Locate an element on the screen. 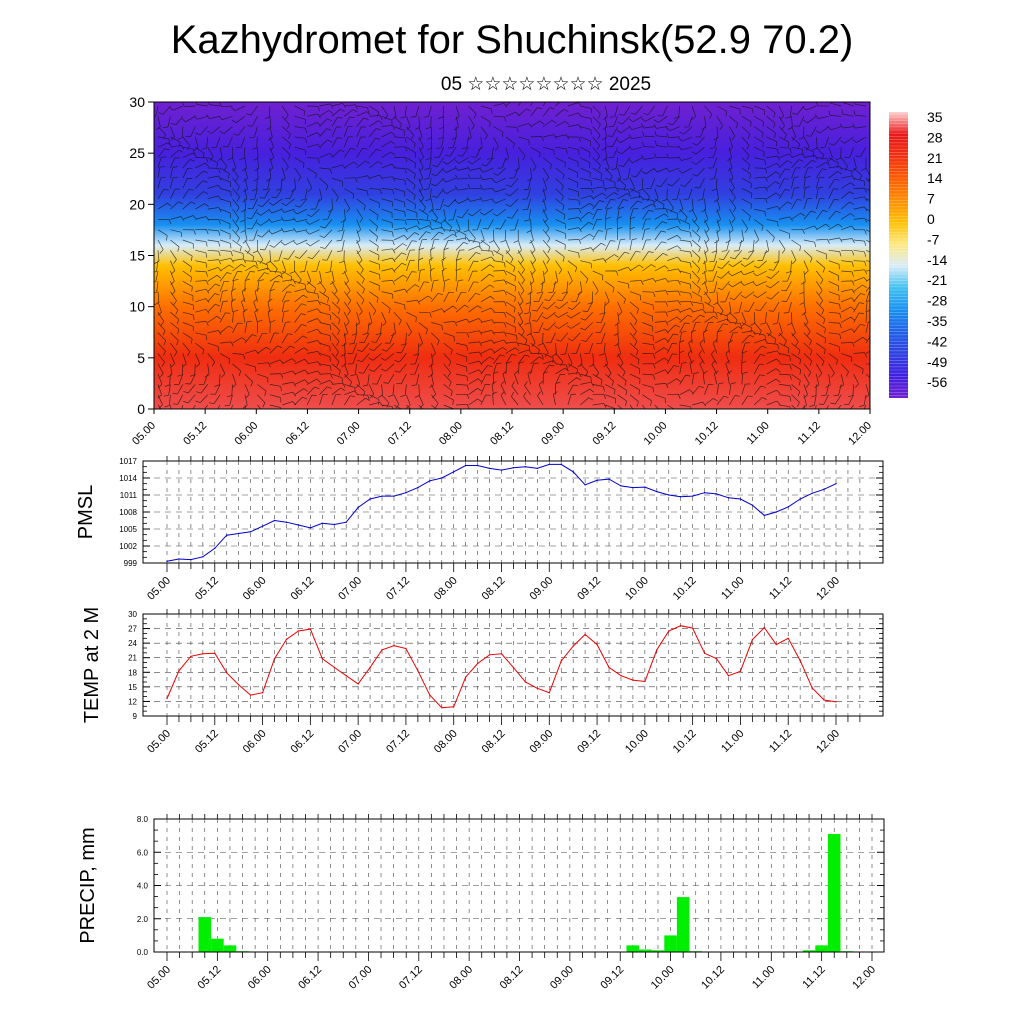 The height and width of the screenshot is (1024, 1024). precip-y-axis-label: PRECIP, mm is located at coordinates (88, 885).